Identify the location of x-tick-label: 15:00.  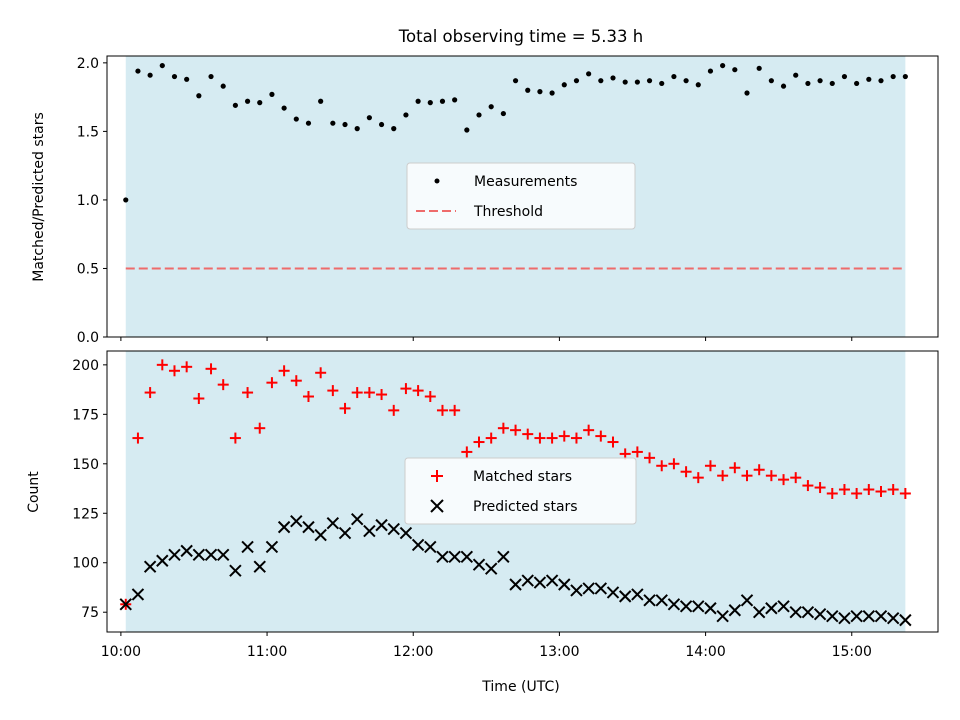
(852, 652).